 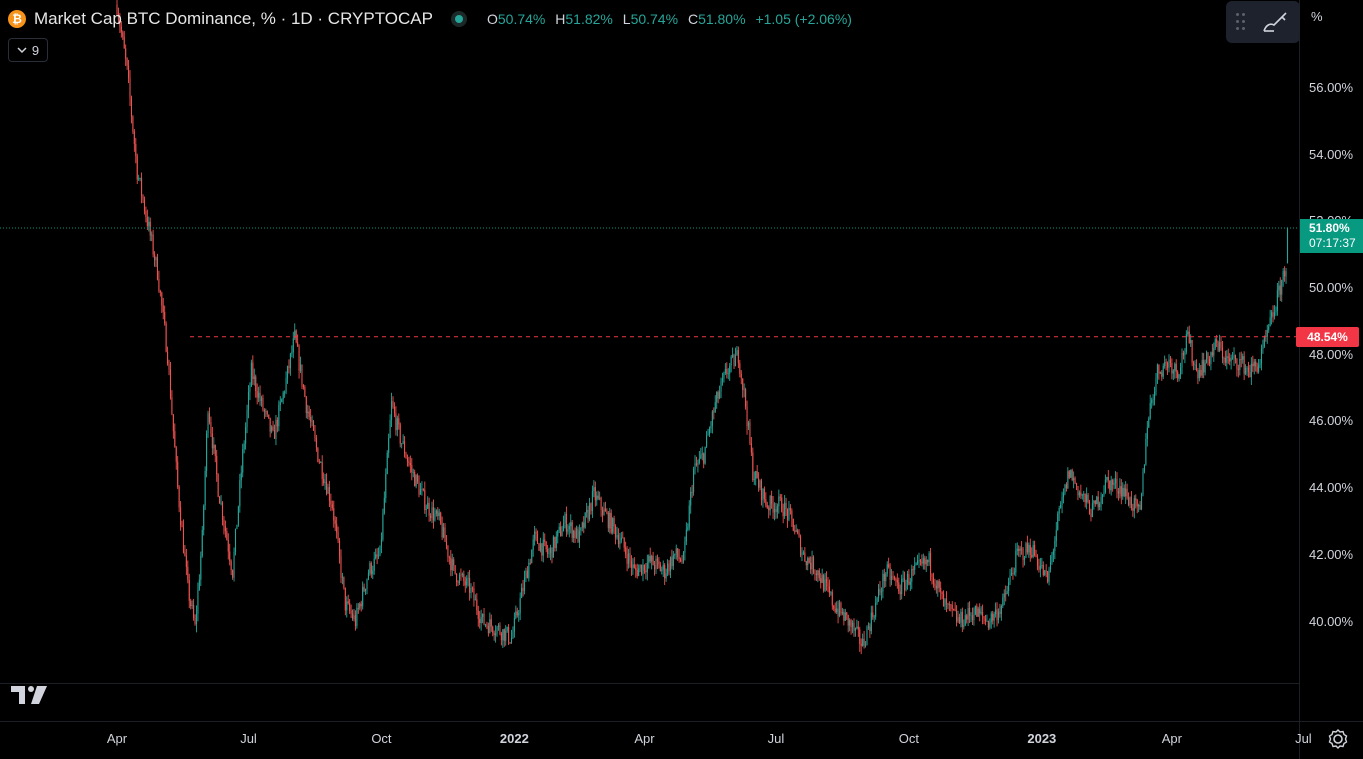 What do you see at coordinates (30, 695) in the screenshot?
I see `tradingview-logo` at bounding box center [30, 695].